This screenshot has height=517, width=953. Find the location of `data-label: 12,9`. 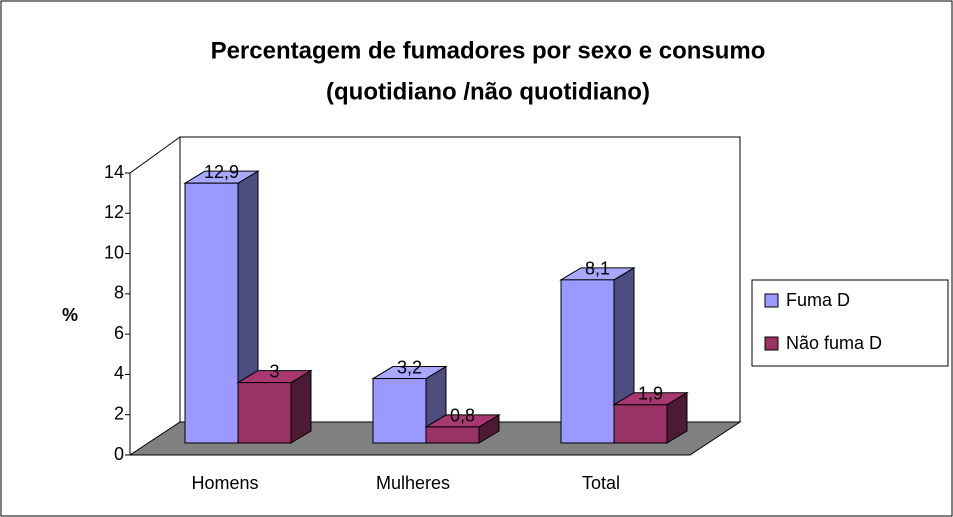

data-label: 12,9 is located at coordinates (221, 172).